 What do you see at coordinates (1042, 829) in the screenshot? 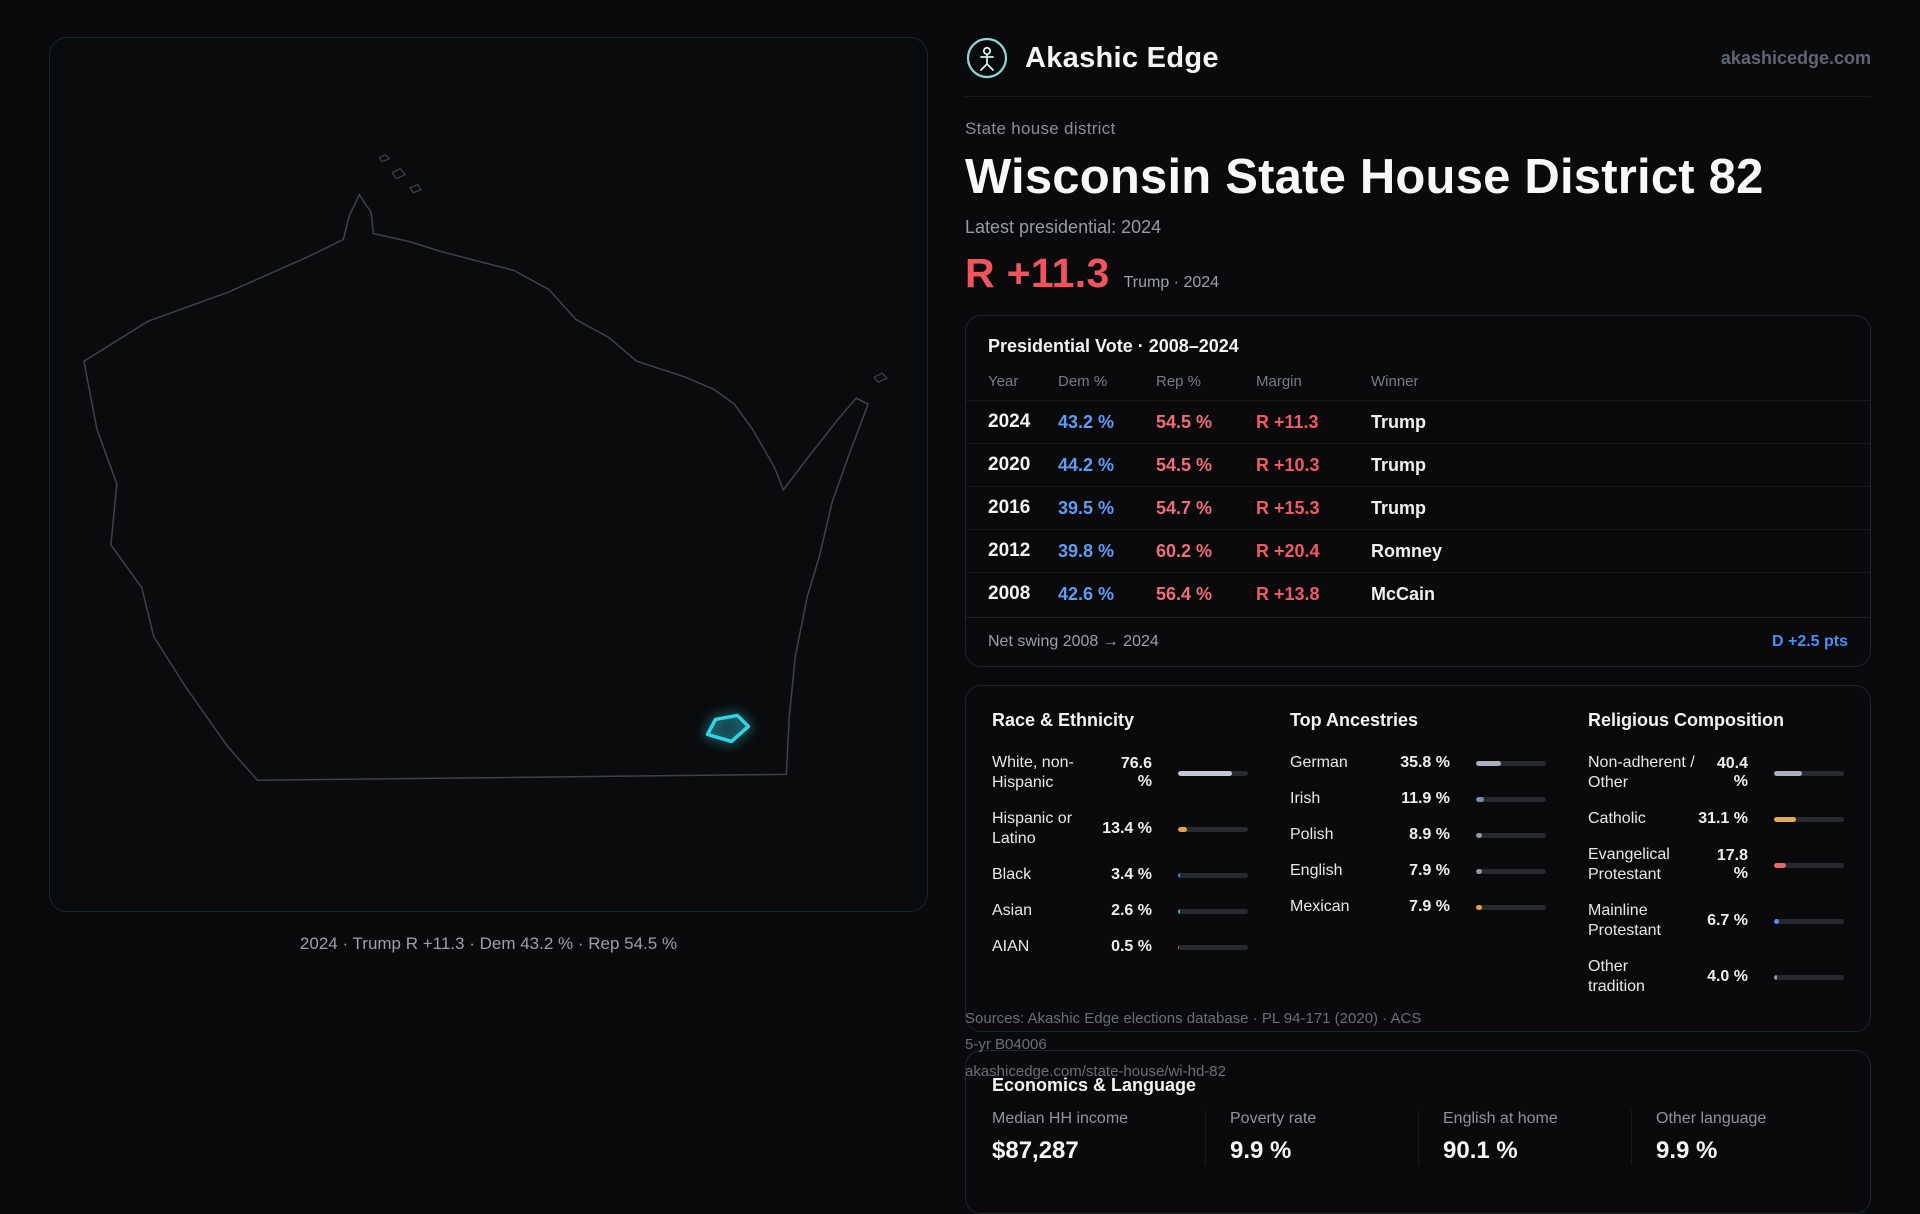
I see `demo-label: Hispanic or Latino` at bounding box center [1042, 829].